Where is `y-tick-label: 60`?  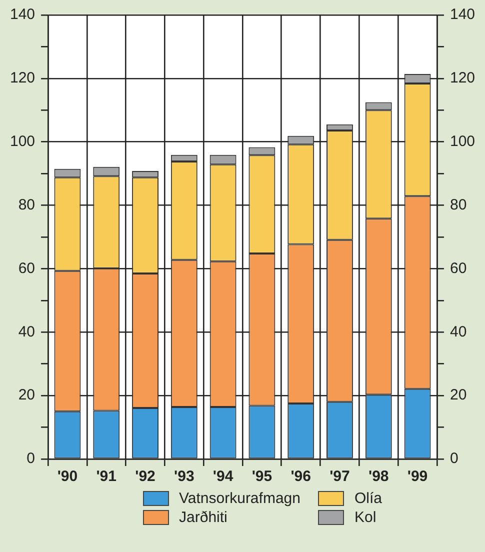 y-tick-label: 60 is located at coordinates (27, 268).